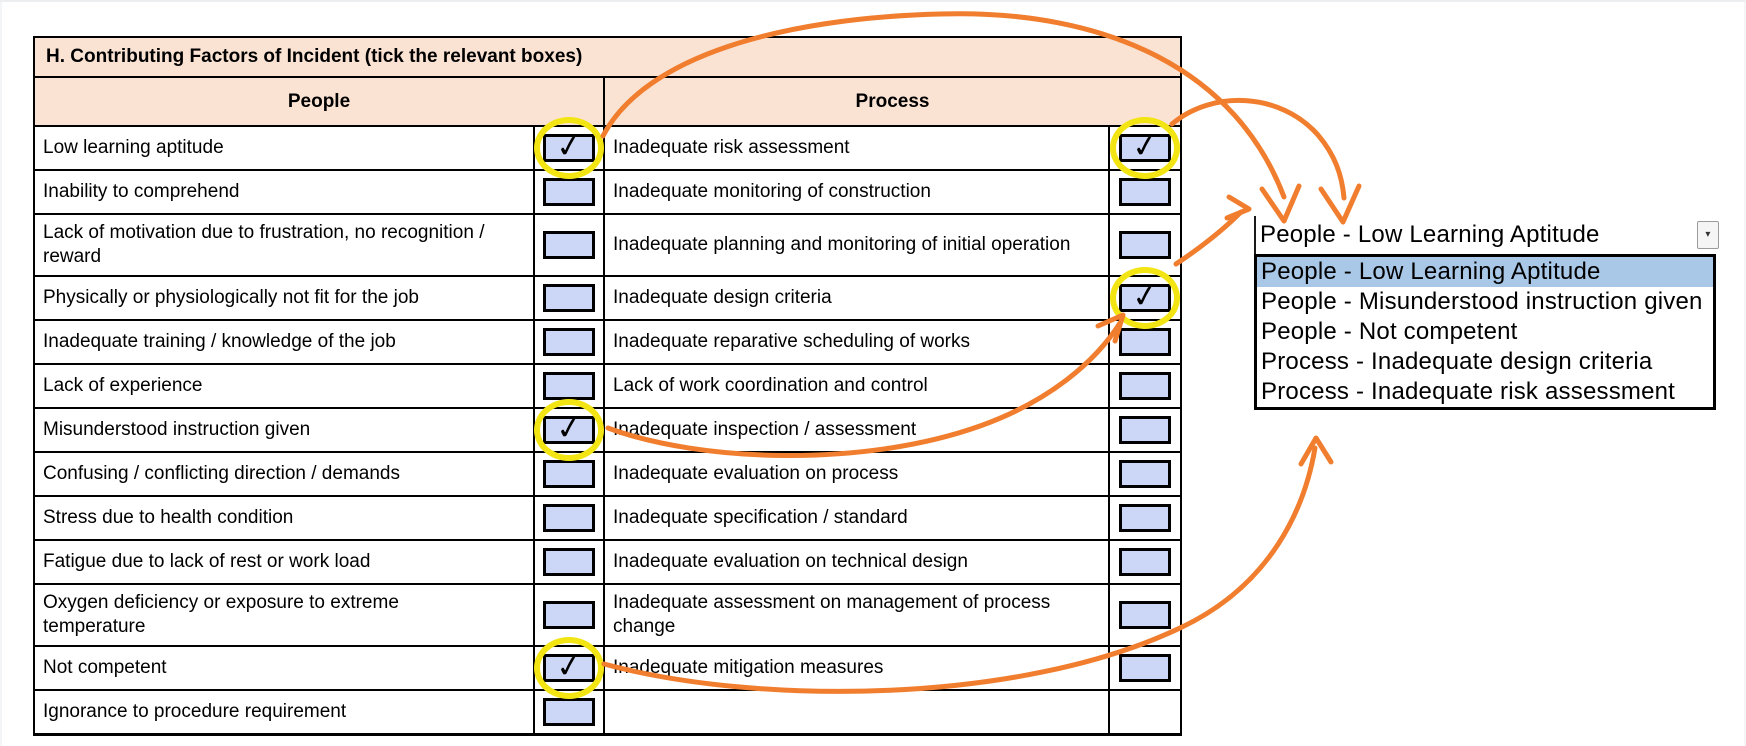  Describe the element at coordinates (892, 101) in the screenshot. I see `column-header-process: Process` at that location.